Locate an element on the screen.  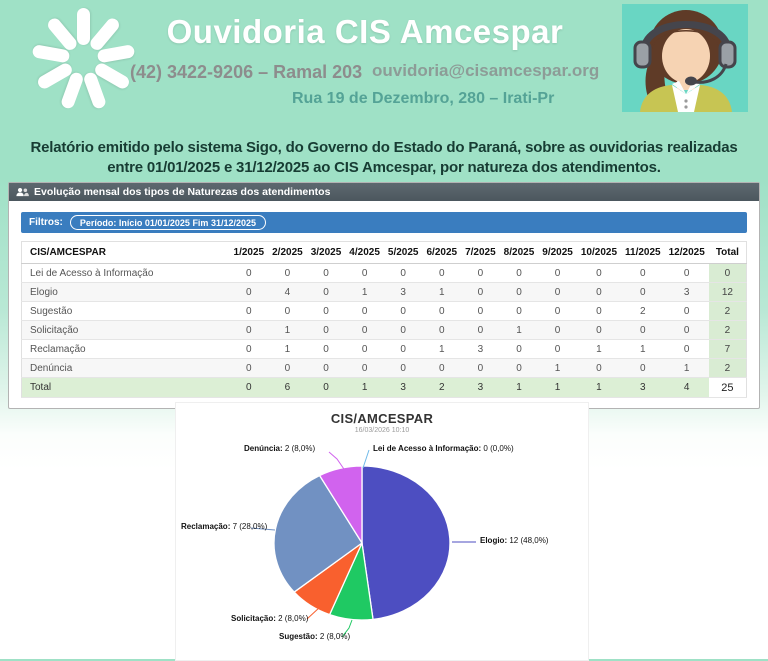
table-row: Elogio 0 4 0 1 3 1 0 0 0 0 0 3 12 is located at coordinates (384, 292).